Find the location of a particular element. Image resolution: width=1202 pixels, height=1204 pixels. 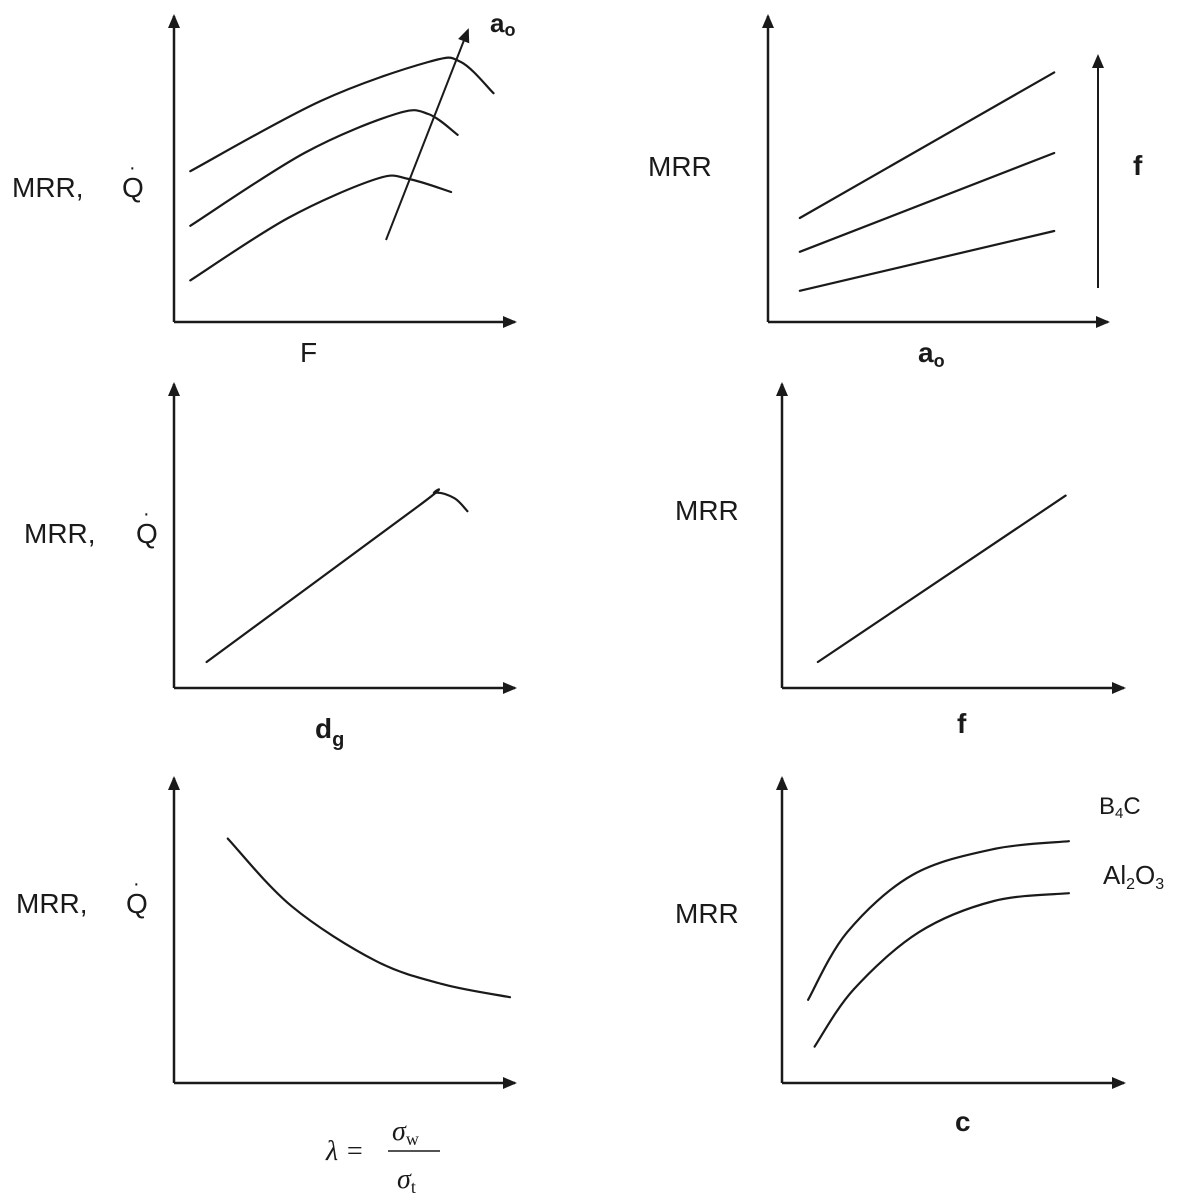

formula-numerator: σw is located at coordinates (405, 1132).